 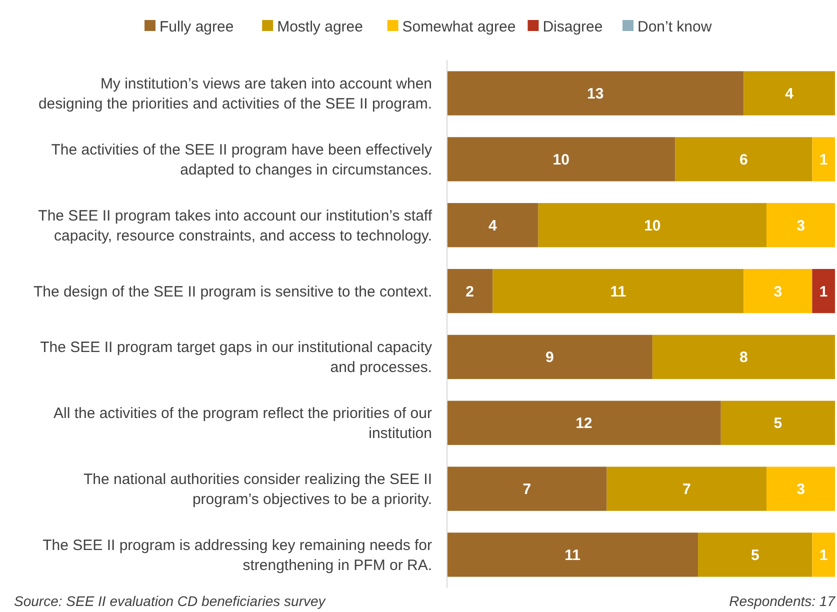 I want to click on y-tick-label: All the activities of the program reflect the priorities of our institution, so click(x=242, y=423).